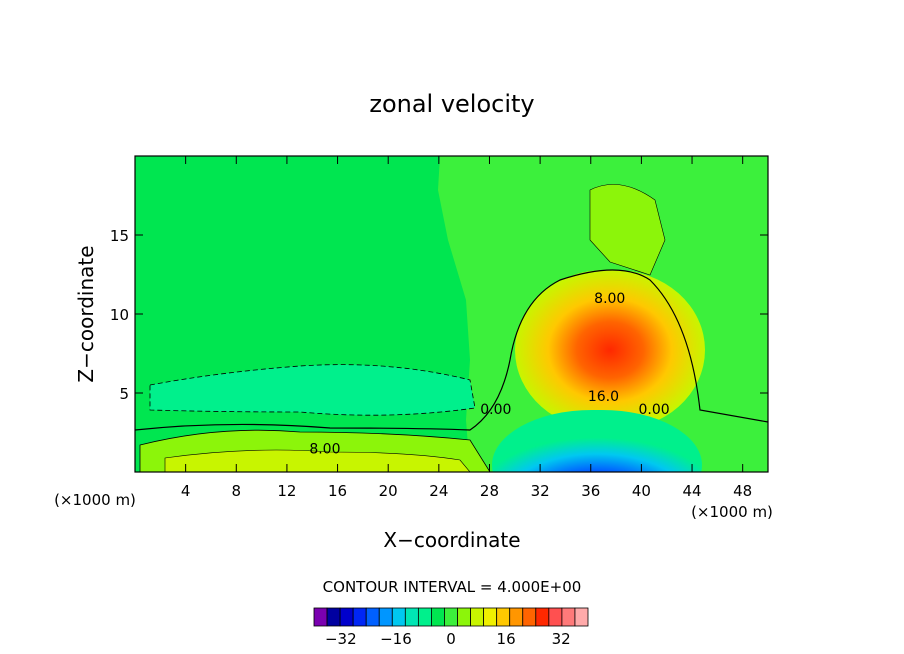 The width and height of the screenshot is (904, 654). I want to click on x-tick-label: 36, so click(590, 491).